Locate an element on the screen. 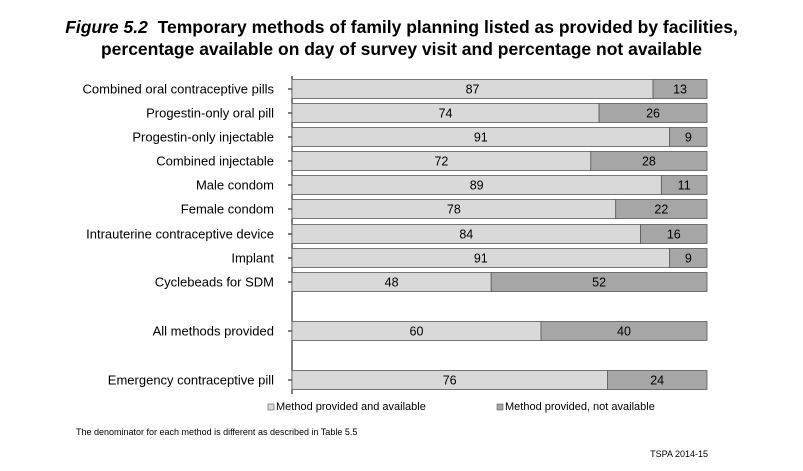  data-label: 13 is located at coordinates (680, 90).